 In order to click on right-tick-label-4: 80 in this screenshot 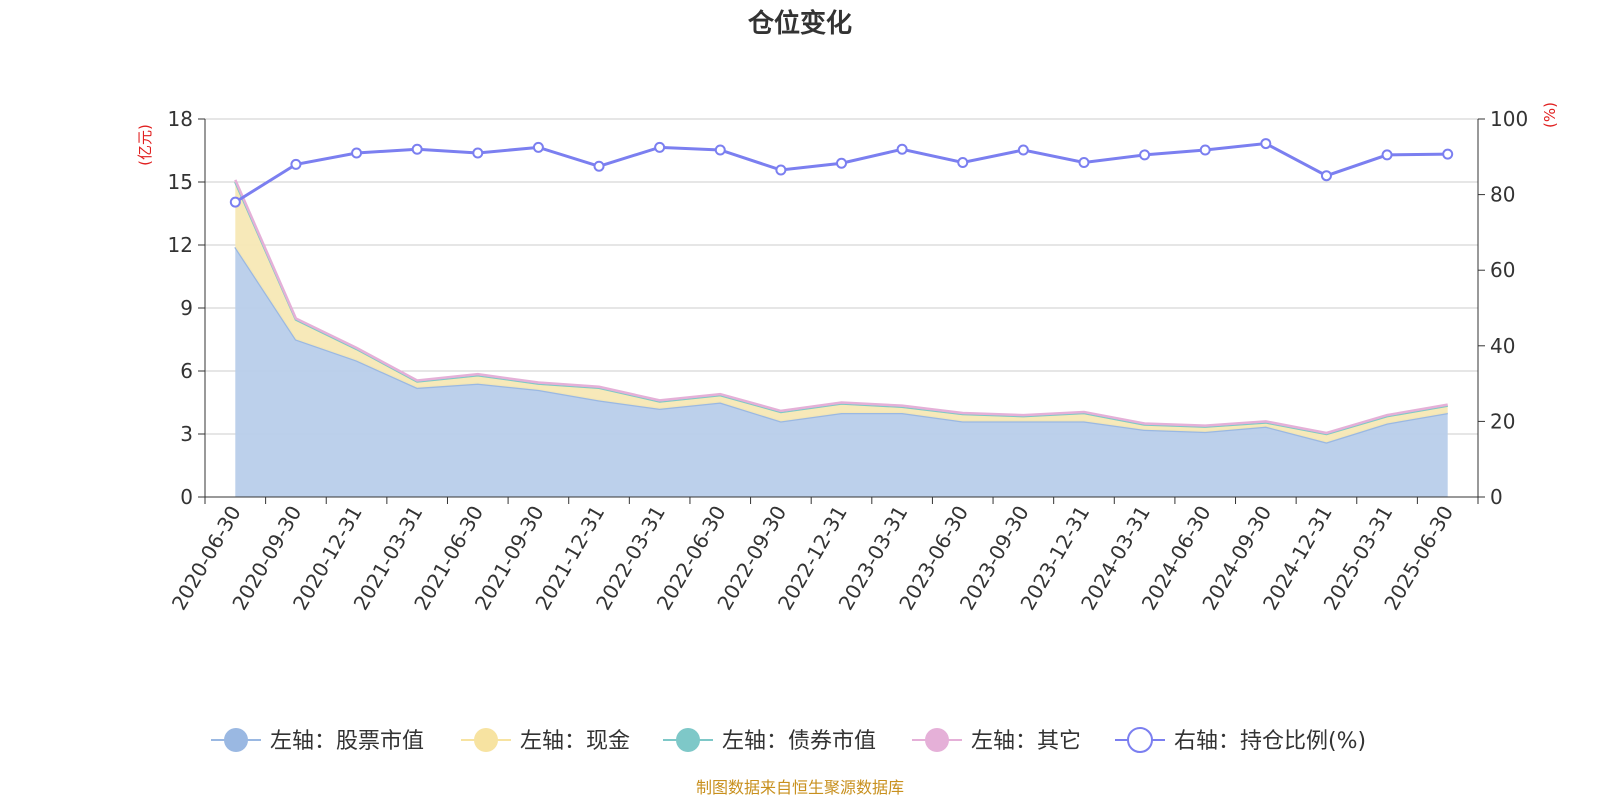, I will do `click(1502, 195)`.